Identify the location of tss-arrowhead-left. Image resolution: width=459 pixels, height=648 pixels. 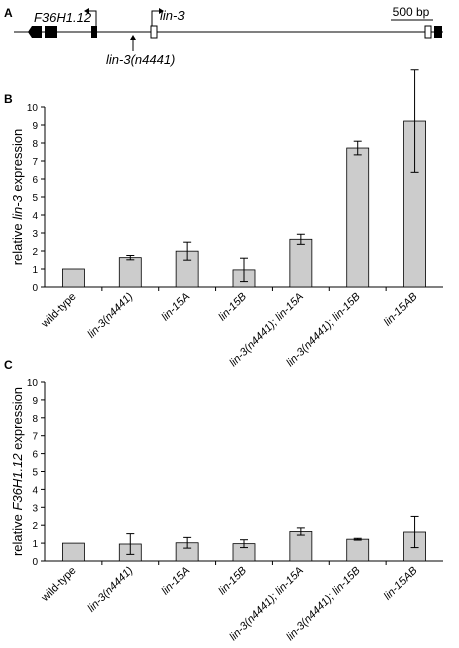
(86, 11).